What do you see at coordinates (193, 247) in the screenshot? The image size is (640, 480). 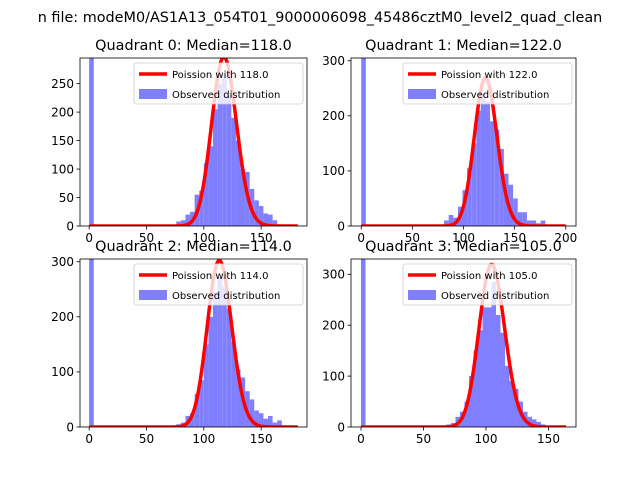 I see `subplot-title: Quadrant 2: Median=114.0` at bounding box center [193, 247].